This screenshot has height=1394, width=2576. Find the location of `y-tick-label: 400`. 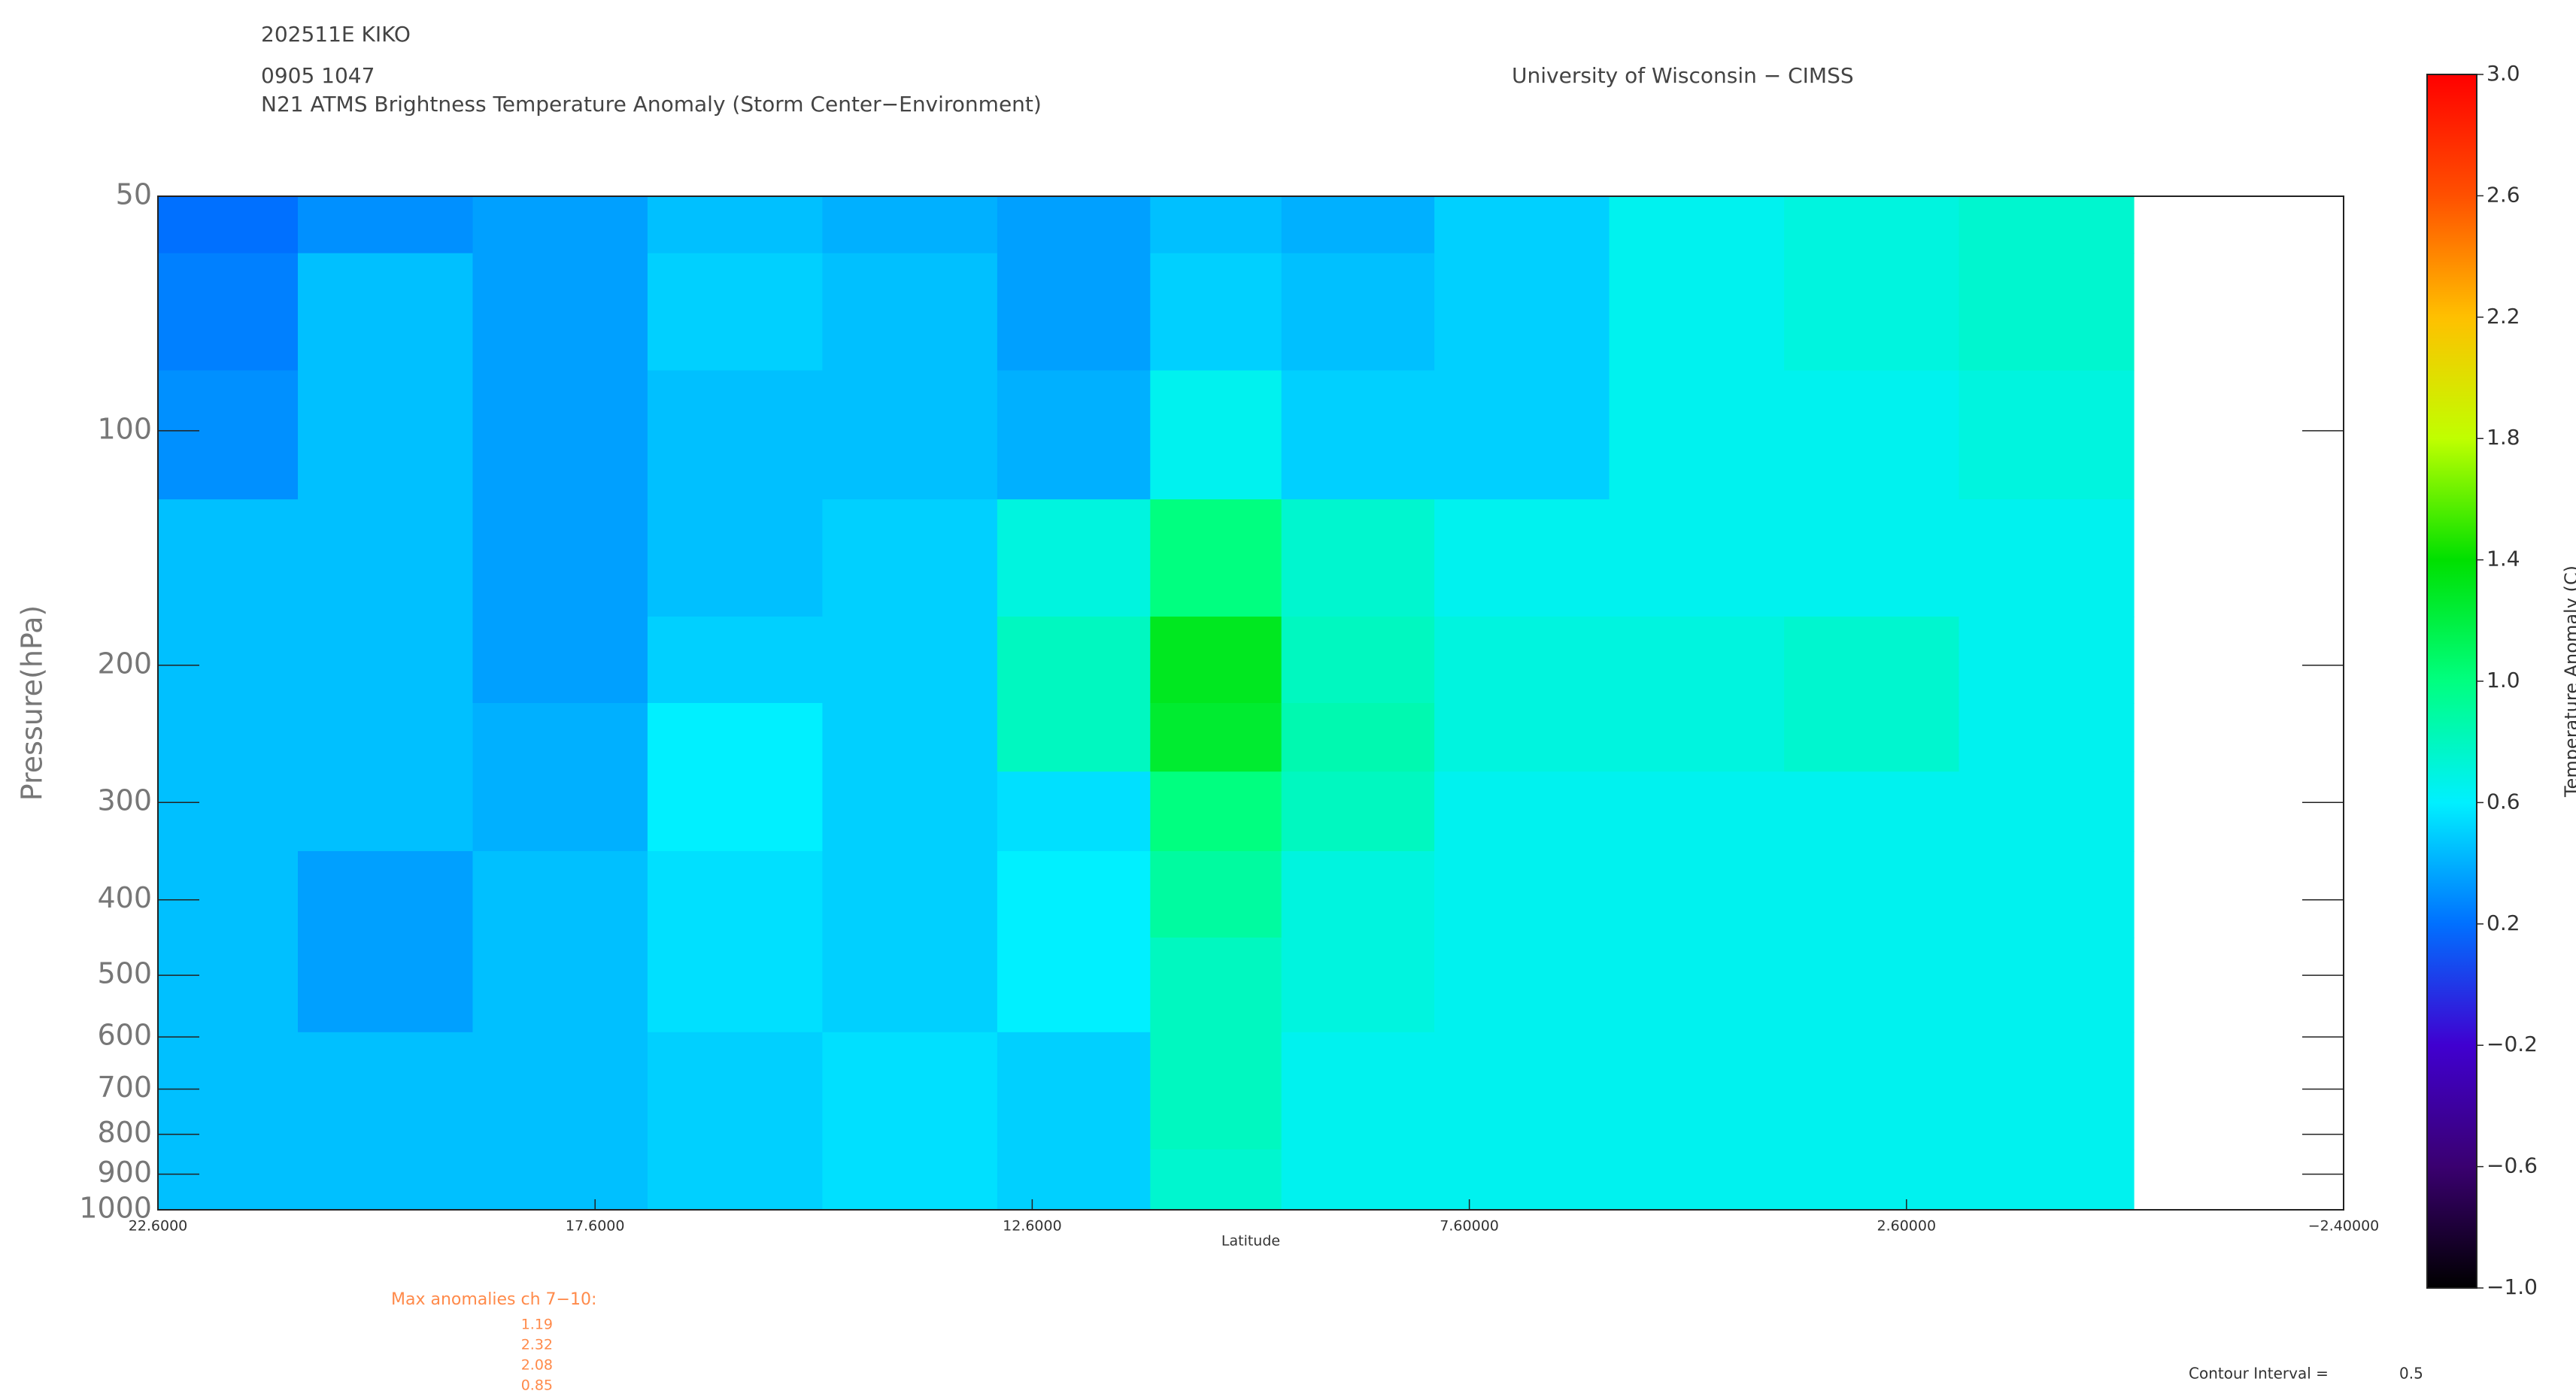

y-tick-label: 400 is located at coordinates (124, 897).